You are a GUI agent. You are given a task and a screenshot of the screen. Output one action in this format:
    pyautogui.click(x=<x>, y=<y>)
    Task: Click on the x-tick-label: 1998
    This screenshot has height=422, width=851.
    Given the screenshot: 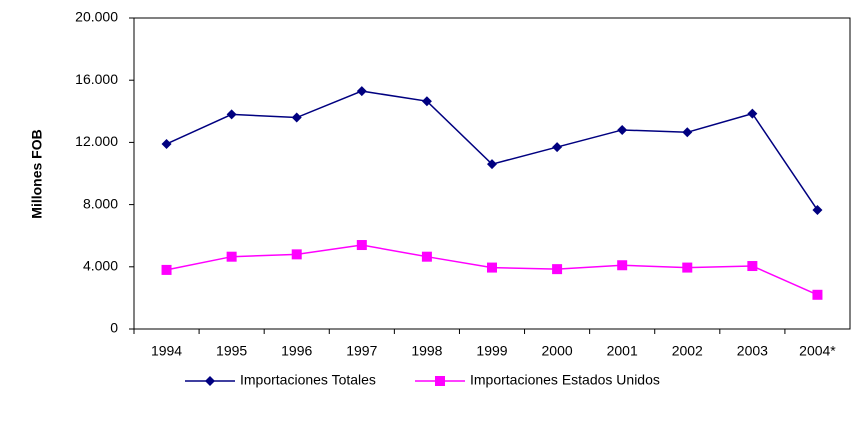 What is the action you would take?
    pyautogui.click(x=426, y=351)
    